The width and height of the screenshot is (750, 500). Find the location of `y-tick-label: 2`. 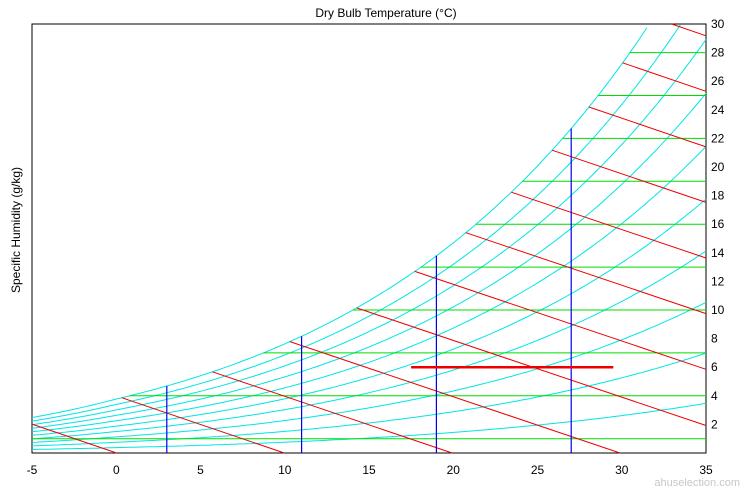

y-tick-label: 2 is located at coordinates (714, 424).